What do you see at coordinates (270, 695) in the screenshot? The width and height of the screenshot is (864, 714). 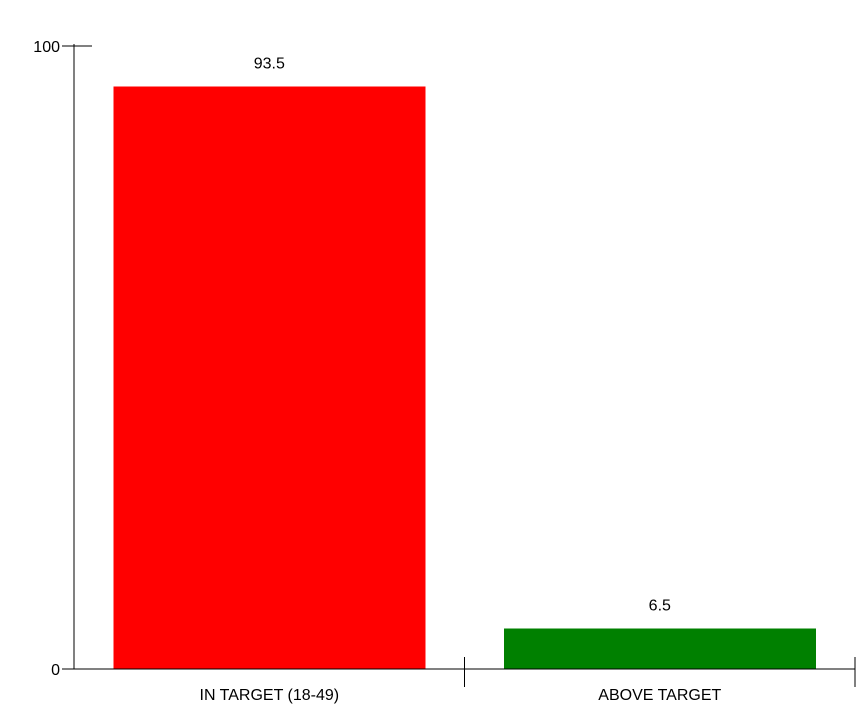 I see `category-label-0: IN TARGET (18-49)` at bounding box center [270, 695].